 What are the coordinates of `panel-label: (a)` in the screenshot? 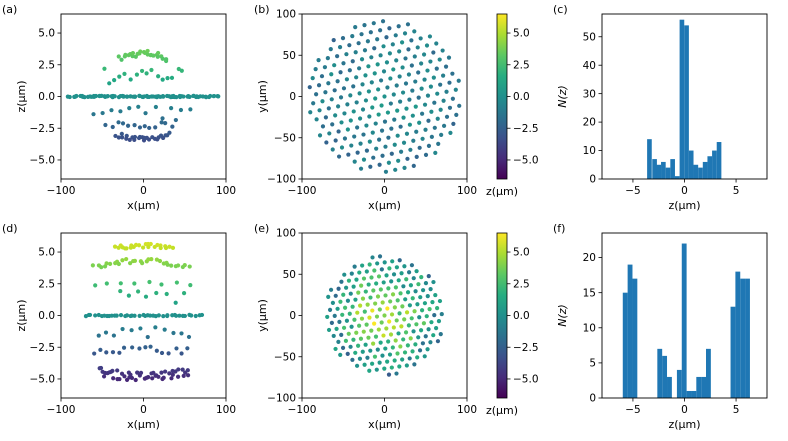 It's located at (9, 9).